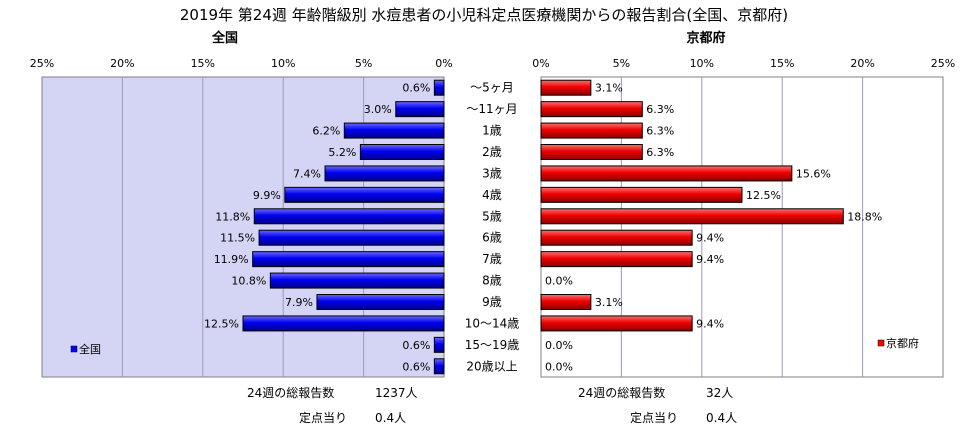 This screenshot has width=968, height=432. Describe the element at coordinates (342, 152) in the screenshot. I see `left-data-label: 5.2%` at that location.